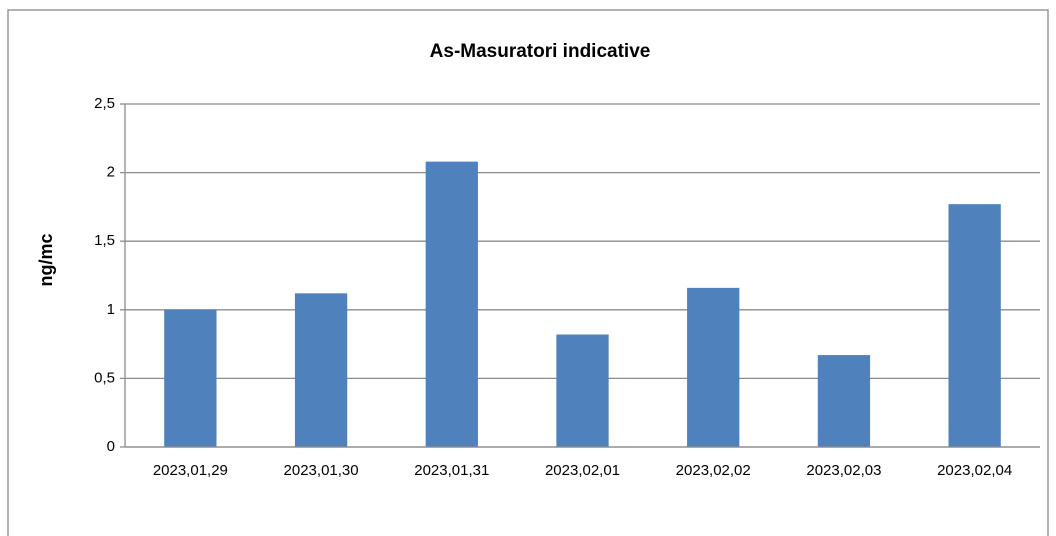 This screenshot has width=1056, height=536. What do you see at coordinates (104, 240) in the screenshot?
I see `y-tick-label: 1,5` at bounding box center [104, 240].